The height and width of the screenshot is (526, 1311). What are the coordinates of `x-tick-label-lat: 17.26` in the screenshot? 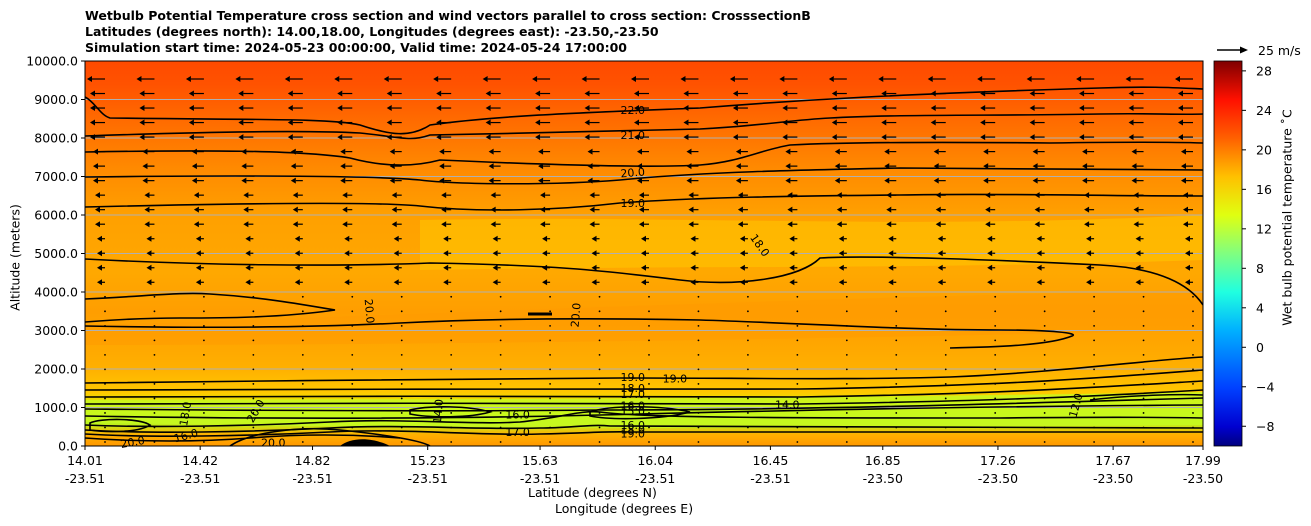 It's located at (998, 460).